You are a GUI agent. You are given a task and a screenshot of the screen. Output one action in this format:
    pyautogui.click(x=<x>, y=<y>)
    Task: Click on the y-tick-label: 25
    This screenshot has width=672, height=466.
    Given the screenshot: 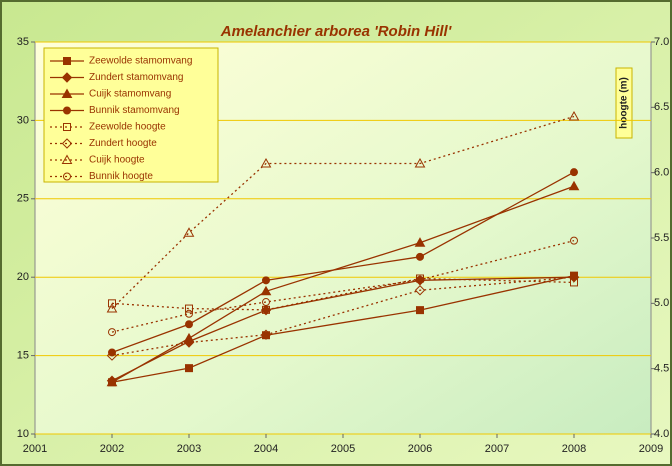 What is the action you would take?
    pyautogui.click(x=23, y=199)
    